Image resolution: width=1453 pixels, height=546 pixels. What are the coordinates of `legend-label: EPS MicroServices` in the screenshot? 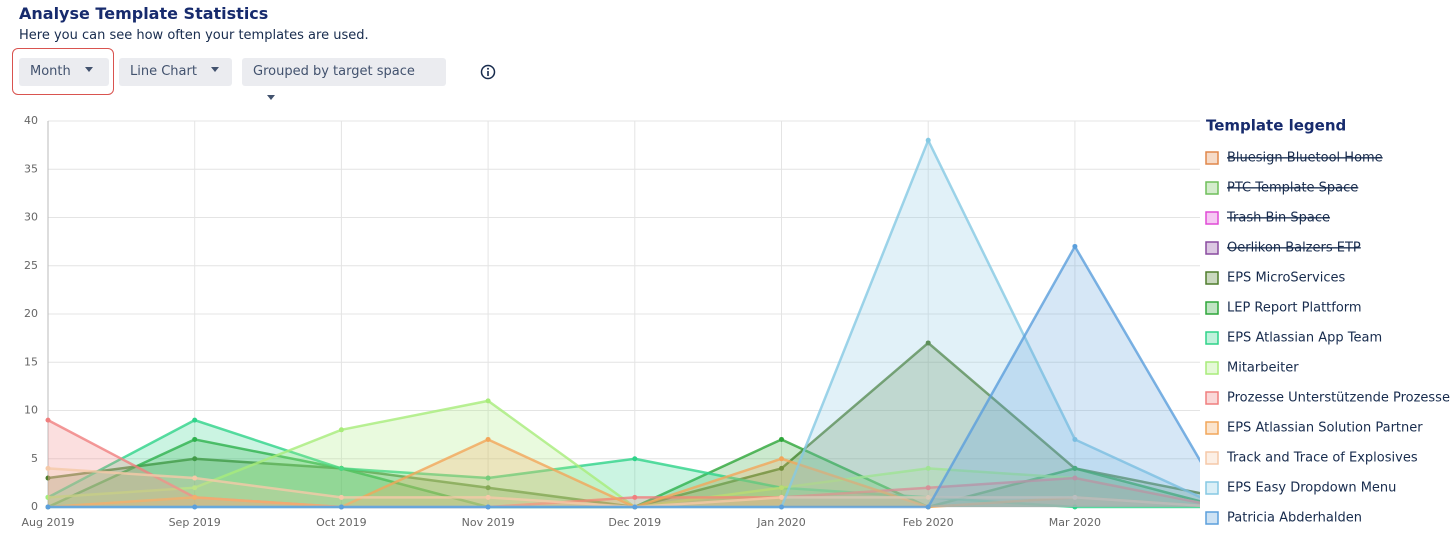 It's located at (1286, 278).